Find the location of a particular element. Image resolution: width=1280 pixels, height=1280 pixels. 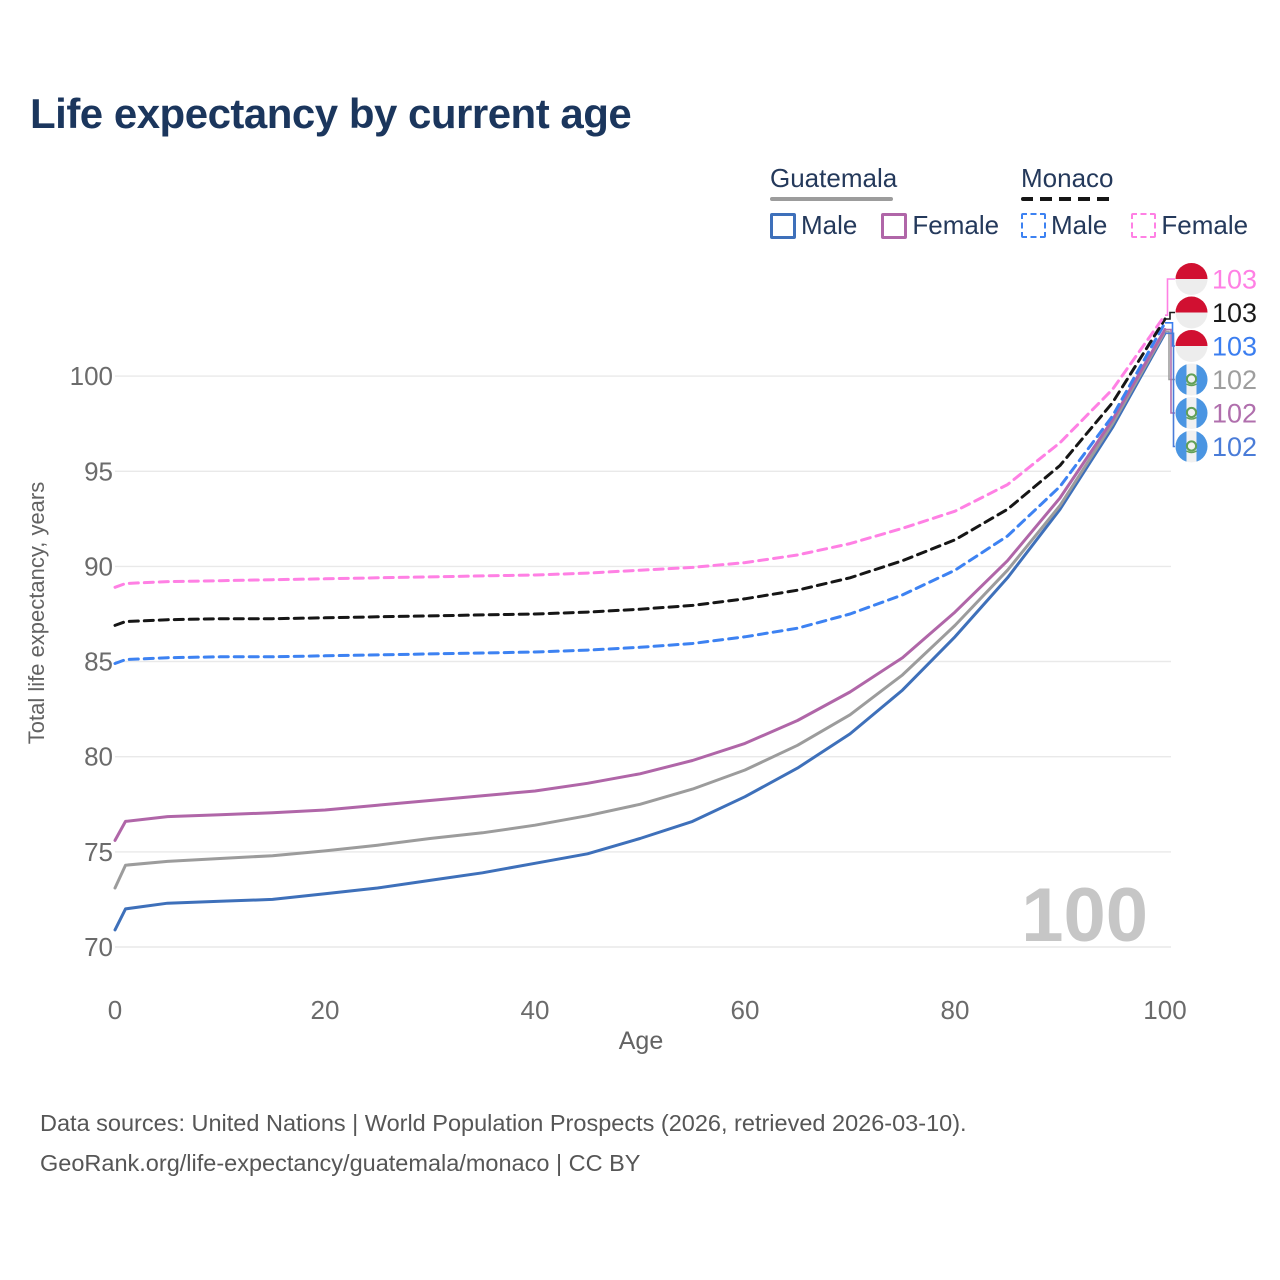

end-label-connector-monaco_female is located at coordinates (1170, 297).